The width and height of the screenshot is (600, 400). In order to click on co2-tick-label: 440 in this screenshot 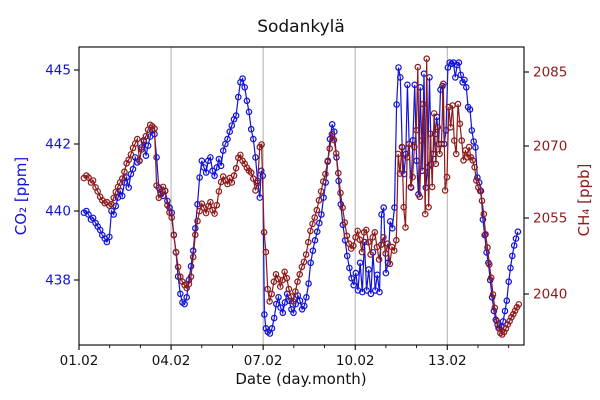, I will do `click(58, 212)`.